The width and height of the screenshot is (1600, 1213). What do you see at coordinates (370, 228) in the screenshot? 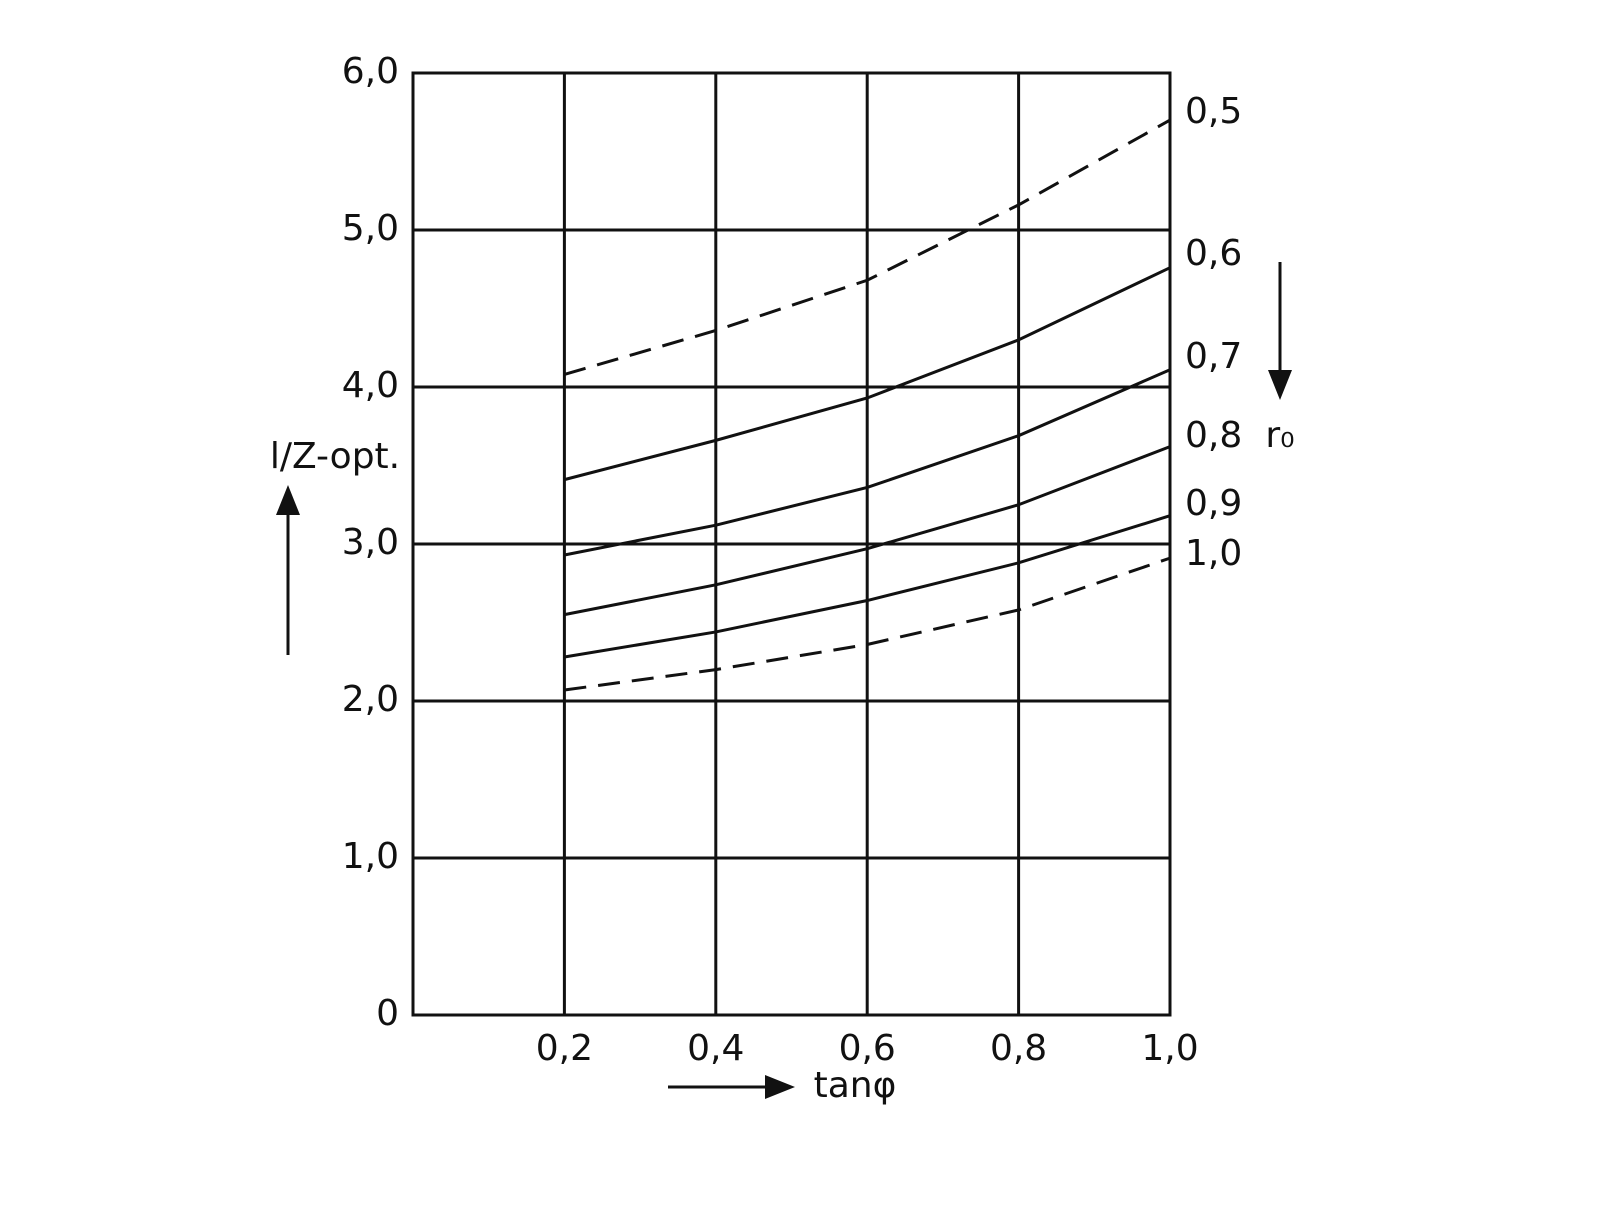
I see `y-tick-label: 5,0` at bounding box center [370, 228].